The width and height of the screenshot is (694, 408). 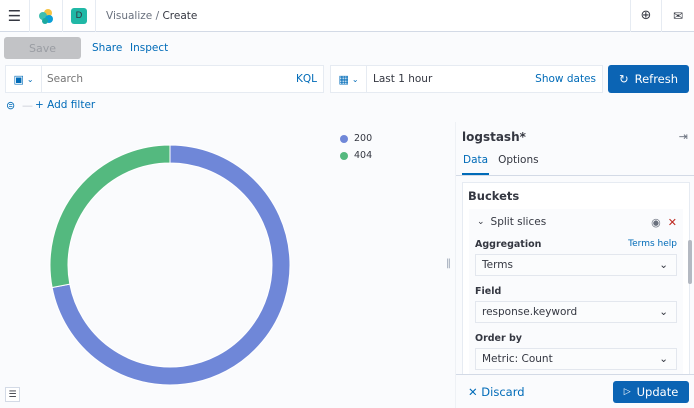 What do you see at coordinates (530, 312) in the screenshot?
I see `field-value: response.keyword` at bounding box center [530, 312].